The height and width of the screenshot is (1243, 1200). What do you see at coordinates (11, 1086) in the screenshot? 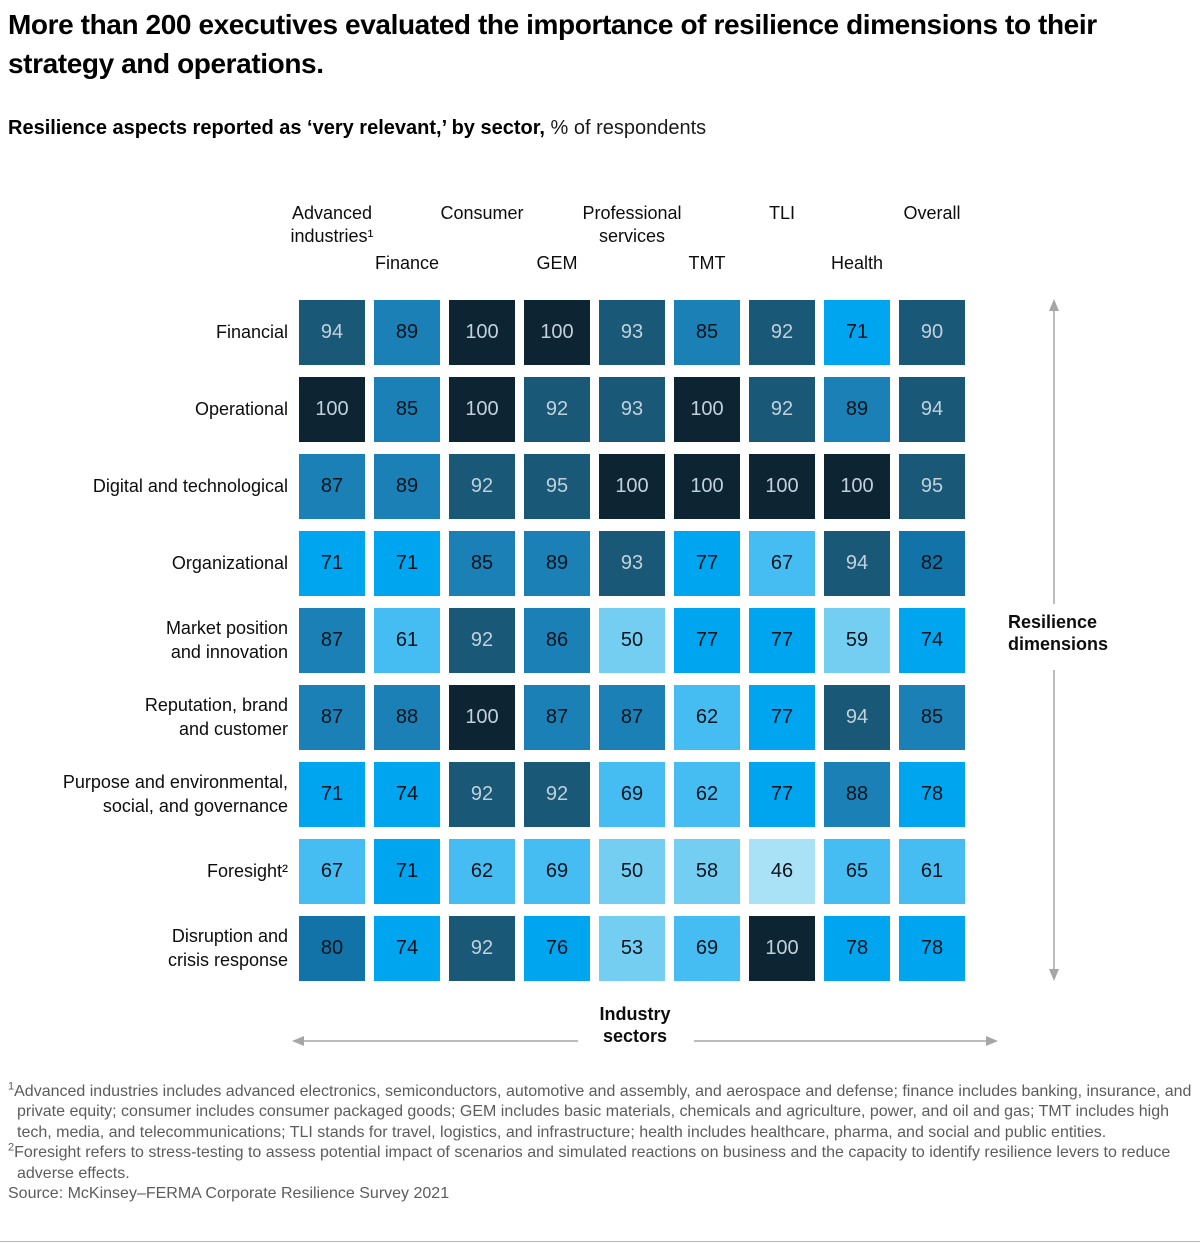
I see `footnote-1-marker: 1` at bounding box center [11, 1086].